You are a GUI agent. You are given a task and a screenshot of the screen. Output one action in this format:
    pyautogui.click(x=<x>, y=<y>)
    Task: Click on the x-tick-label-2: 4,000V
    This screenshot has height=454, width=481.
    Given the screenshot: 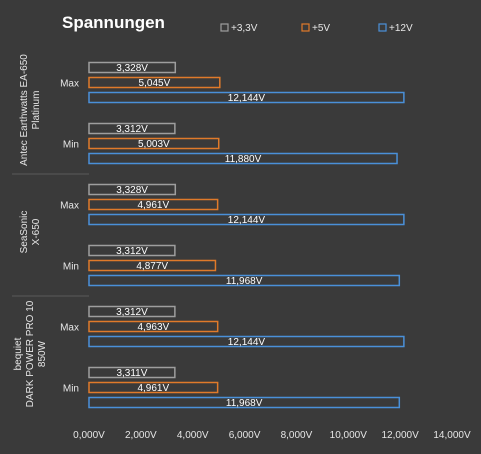 What is the action you would take?
    pyautogui.click(x=193, y=435)
    